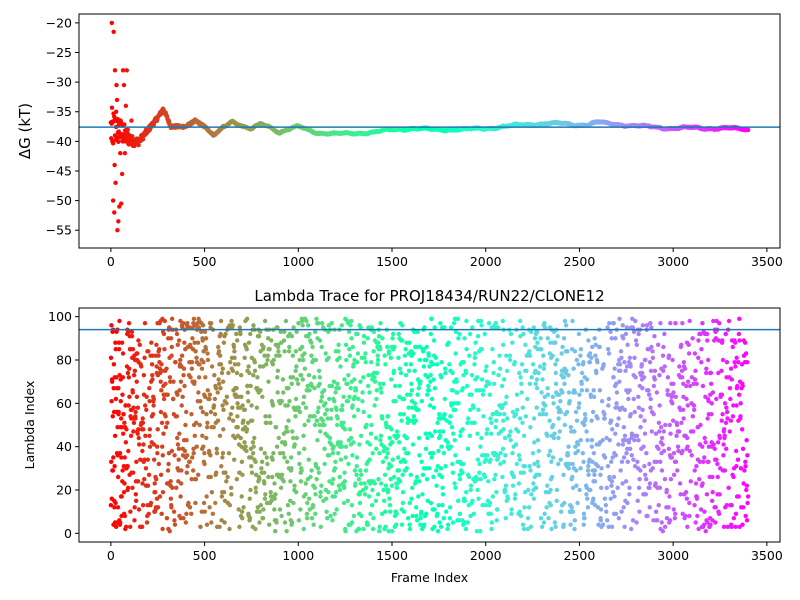 This screenshot has height=600, width=800. I want to click on x-tick-label: 3500, so click(767, 261).